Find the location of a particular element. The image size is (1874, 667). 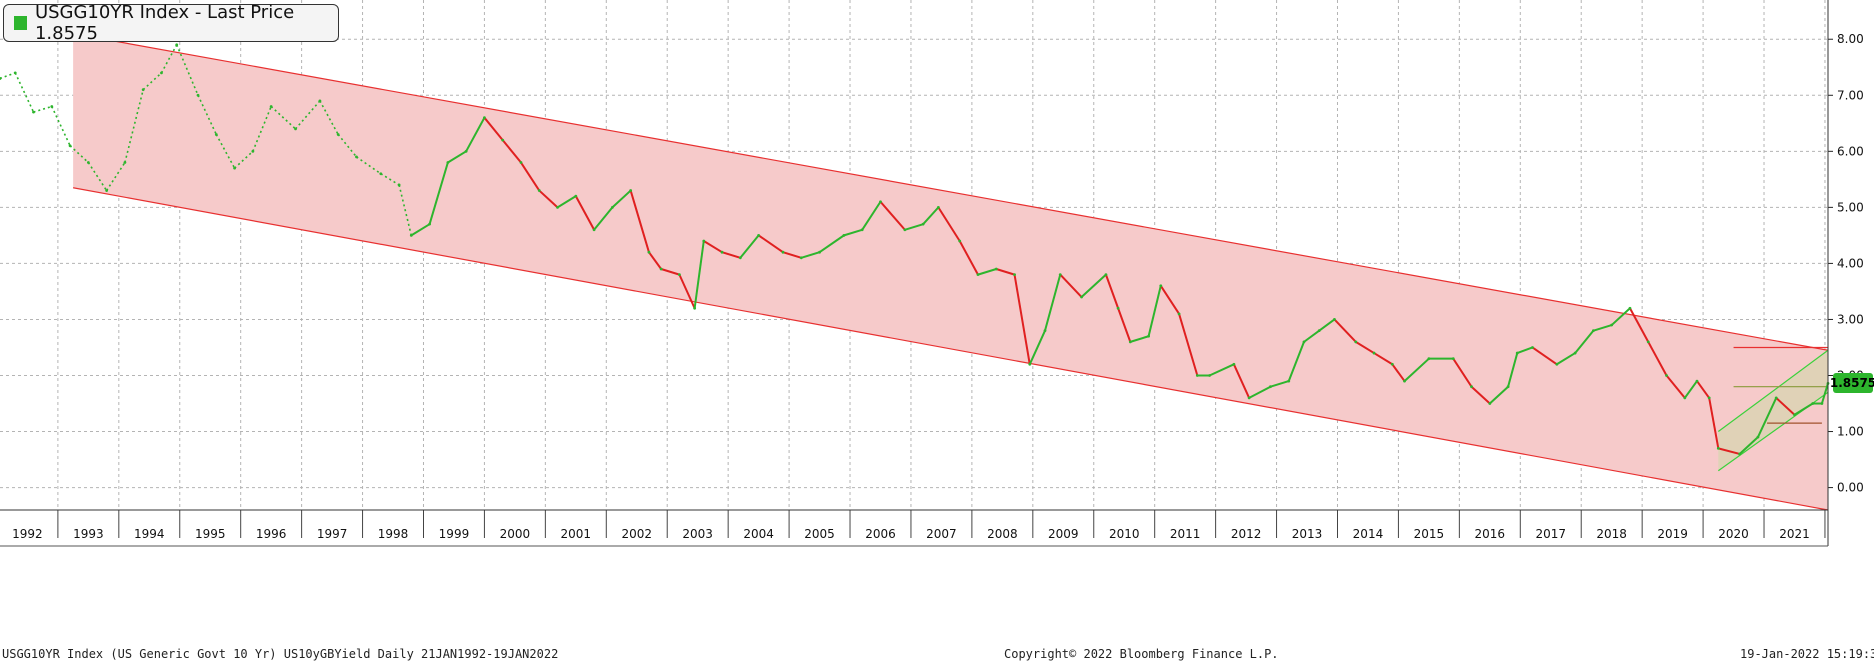

x-tick-label: 1994 is located at coordinates (149, 534).